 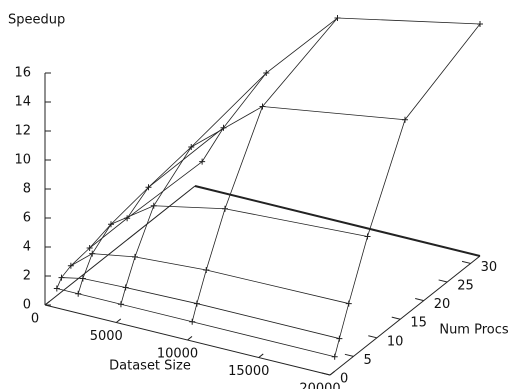 What do you see at coordinates (22, 131) in the screenshot?
I see `z-tick-label: 12` at bounding box center [22, 131].